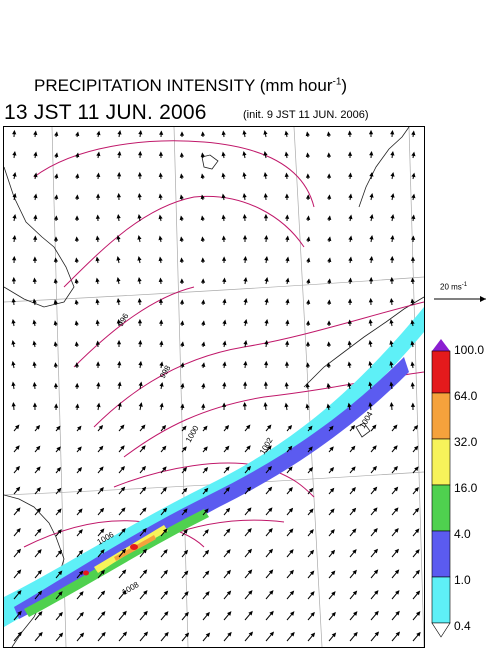 This screenshot has height=650, width=500. What do you see at coordinates (192, 434) in the screenshot?
I see `contour-label: 1000` at bounding box center [192, 434].